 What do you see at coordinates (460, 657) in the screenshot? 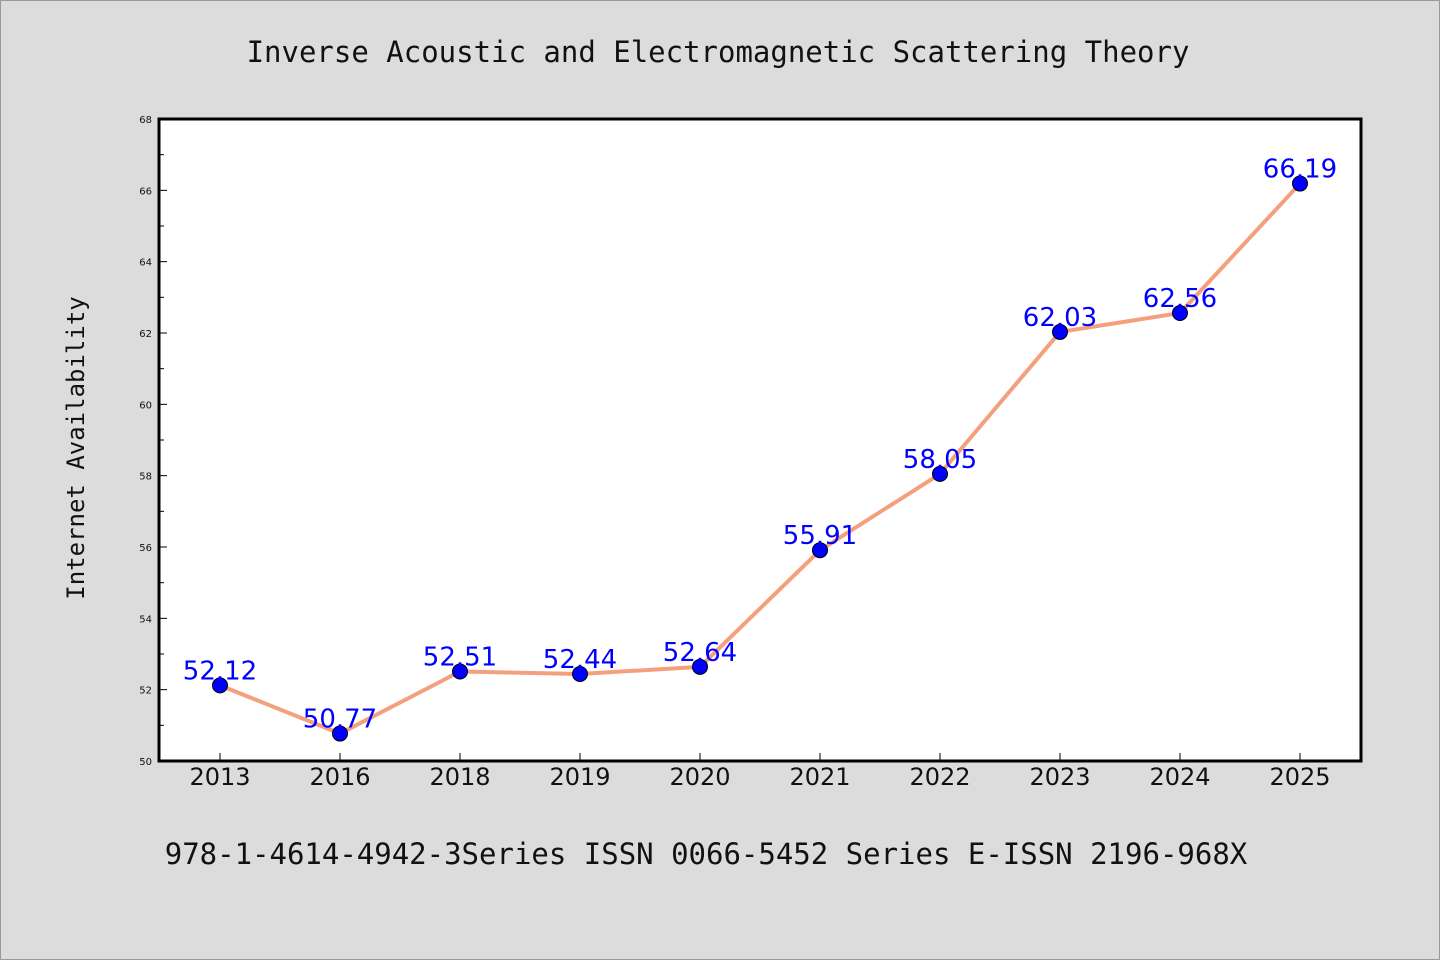
I see `data-label: 52.51` at bounding box center [460, 657].